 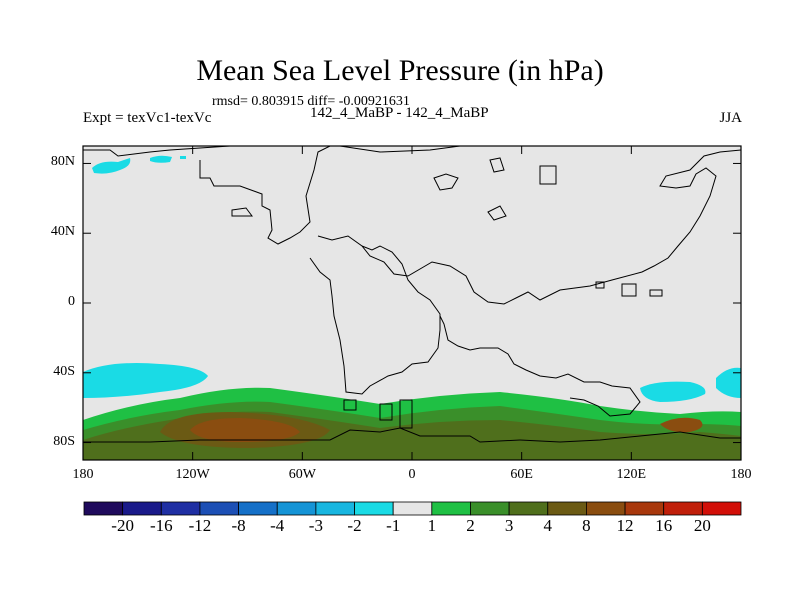 I want to click on chart-title: Mean Sea Level Pressure (in hPa), so click(x=400, y=70).